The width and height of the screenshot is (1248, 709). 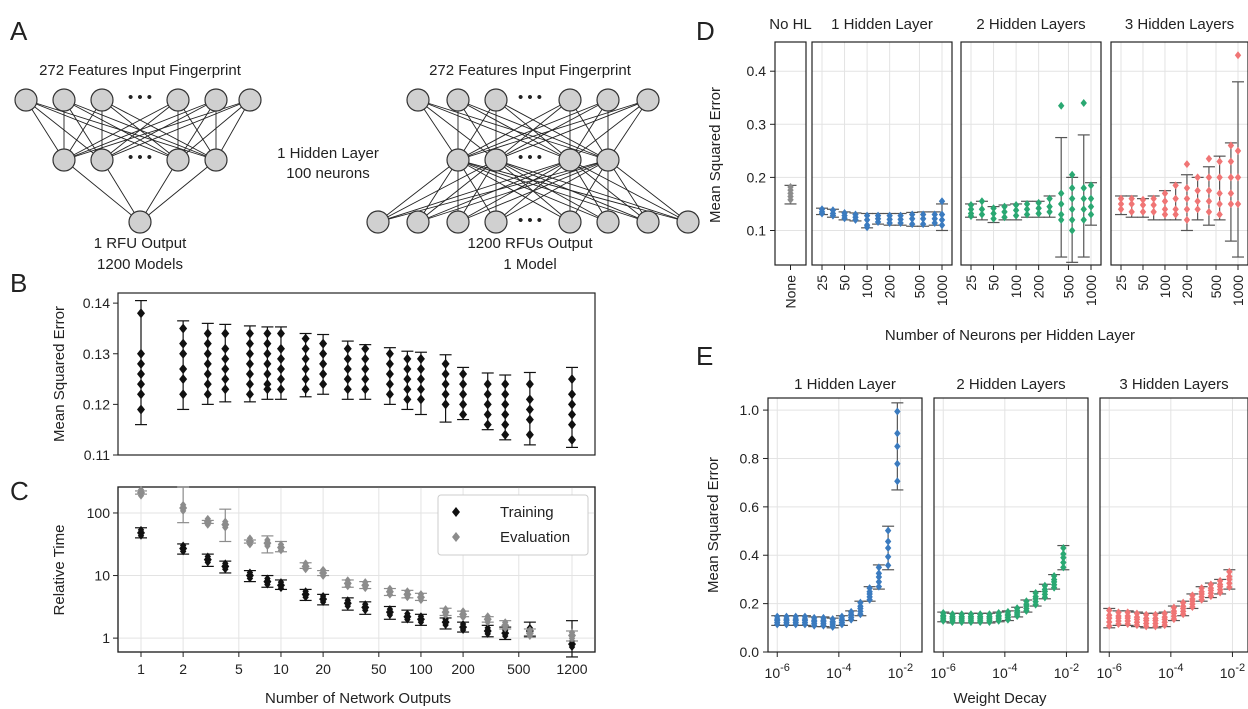 I want to click on subplot-title: 3 Hidden Layers, so click(x=1173, y=384).